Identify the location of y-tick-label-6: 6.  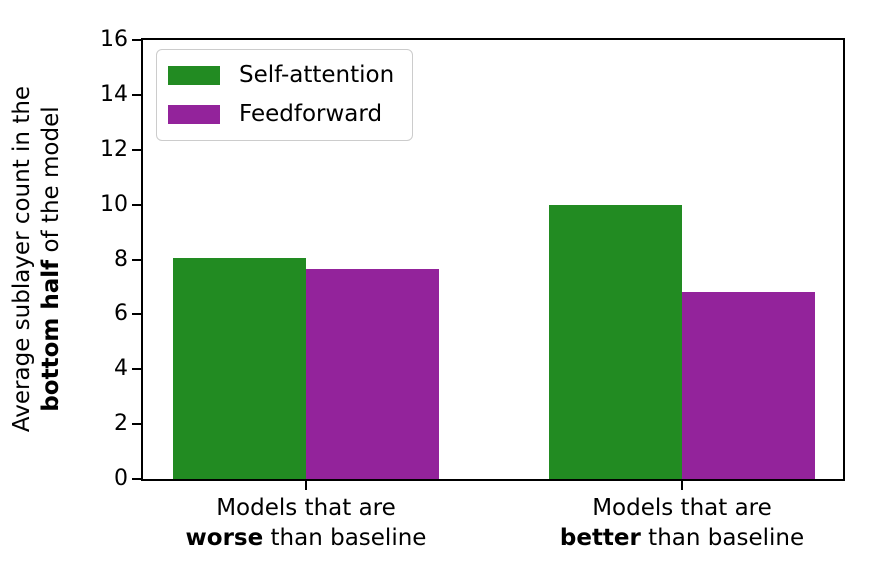
(121, 314).